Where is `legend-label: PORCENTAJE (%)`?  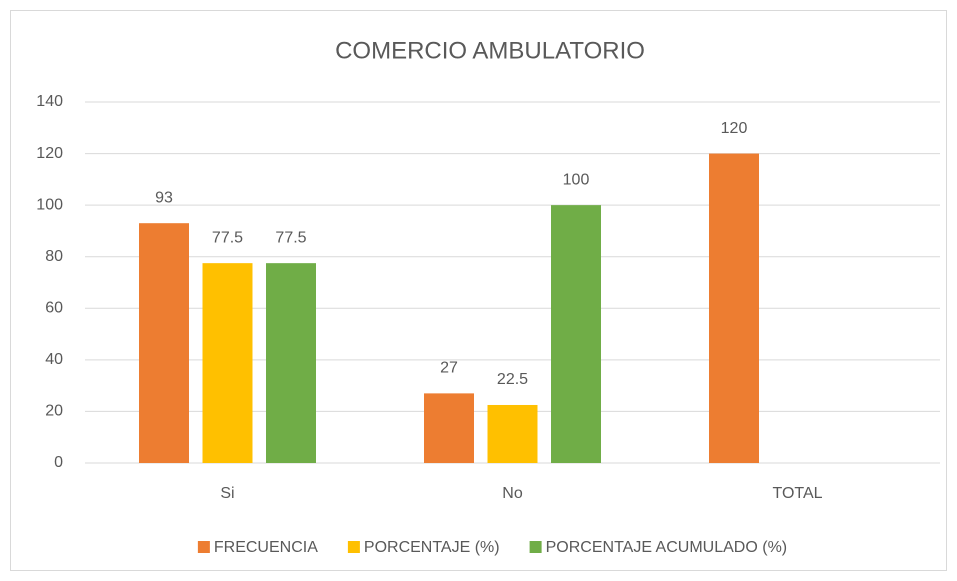
legend-label: PORCENTAJE (%) is located at coordinates (432, 547).